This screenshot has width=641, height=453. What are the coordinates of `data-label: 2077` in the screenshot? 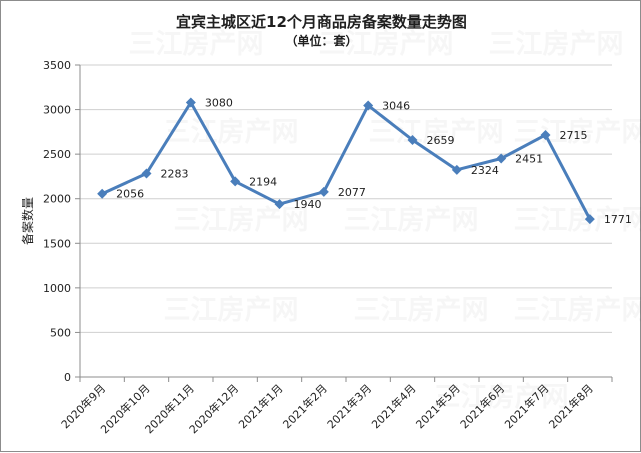 It's located at (352, 192).